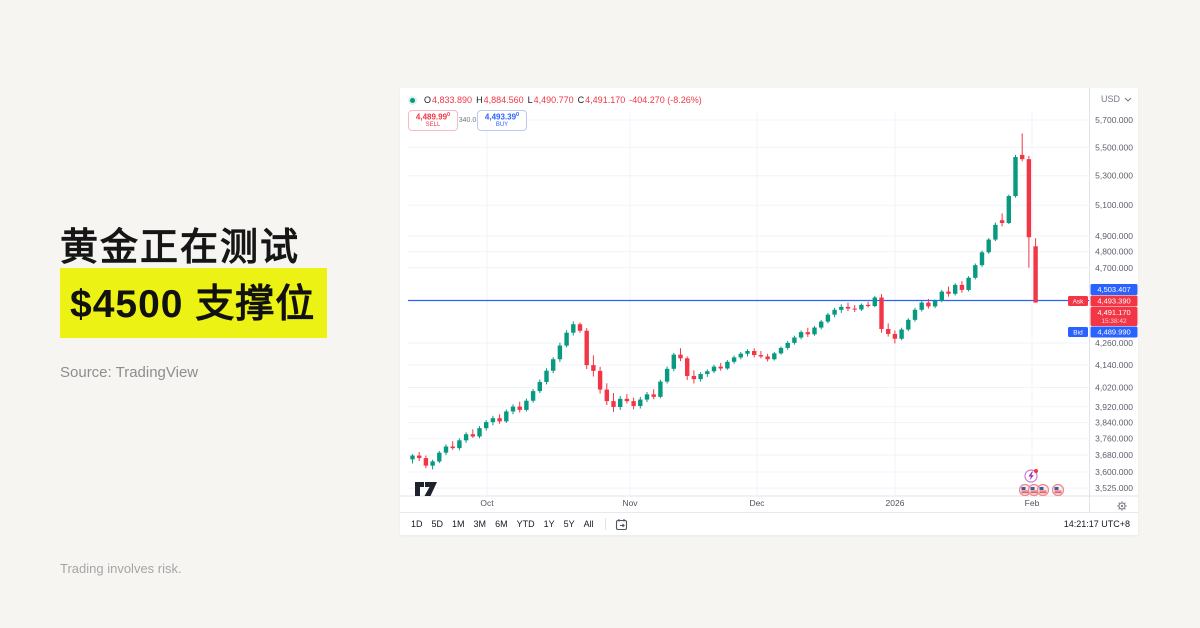 This screenshot has height=628, width=1200. What do you see at coordinates (530, 100) in the screenshot?
I see `ohlc-low-label: L` at bounding box center [530, 100].